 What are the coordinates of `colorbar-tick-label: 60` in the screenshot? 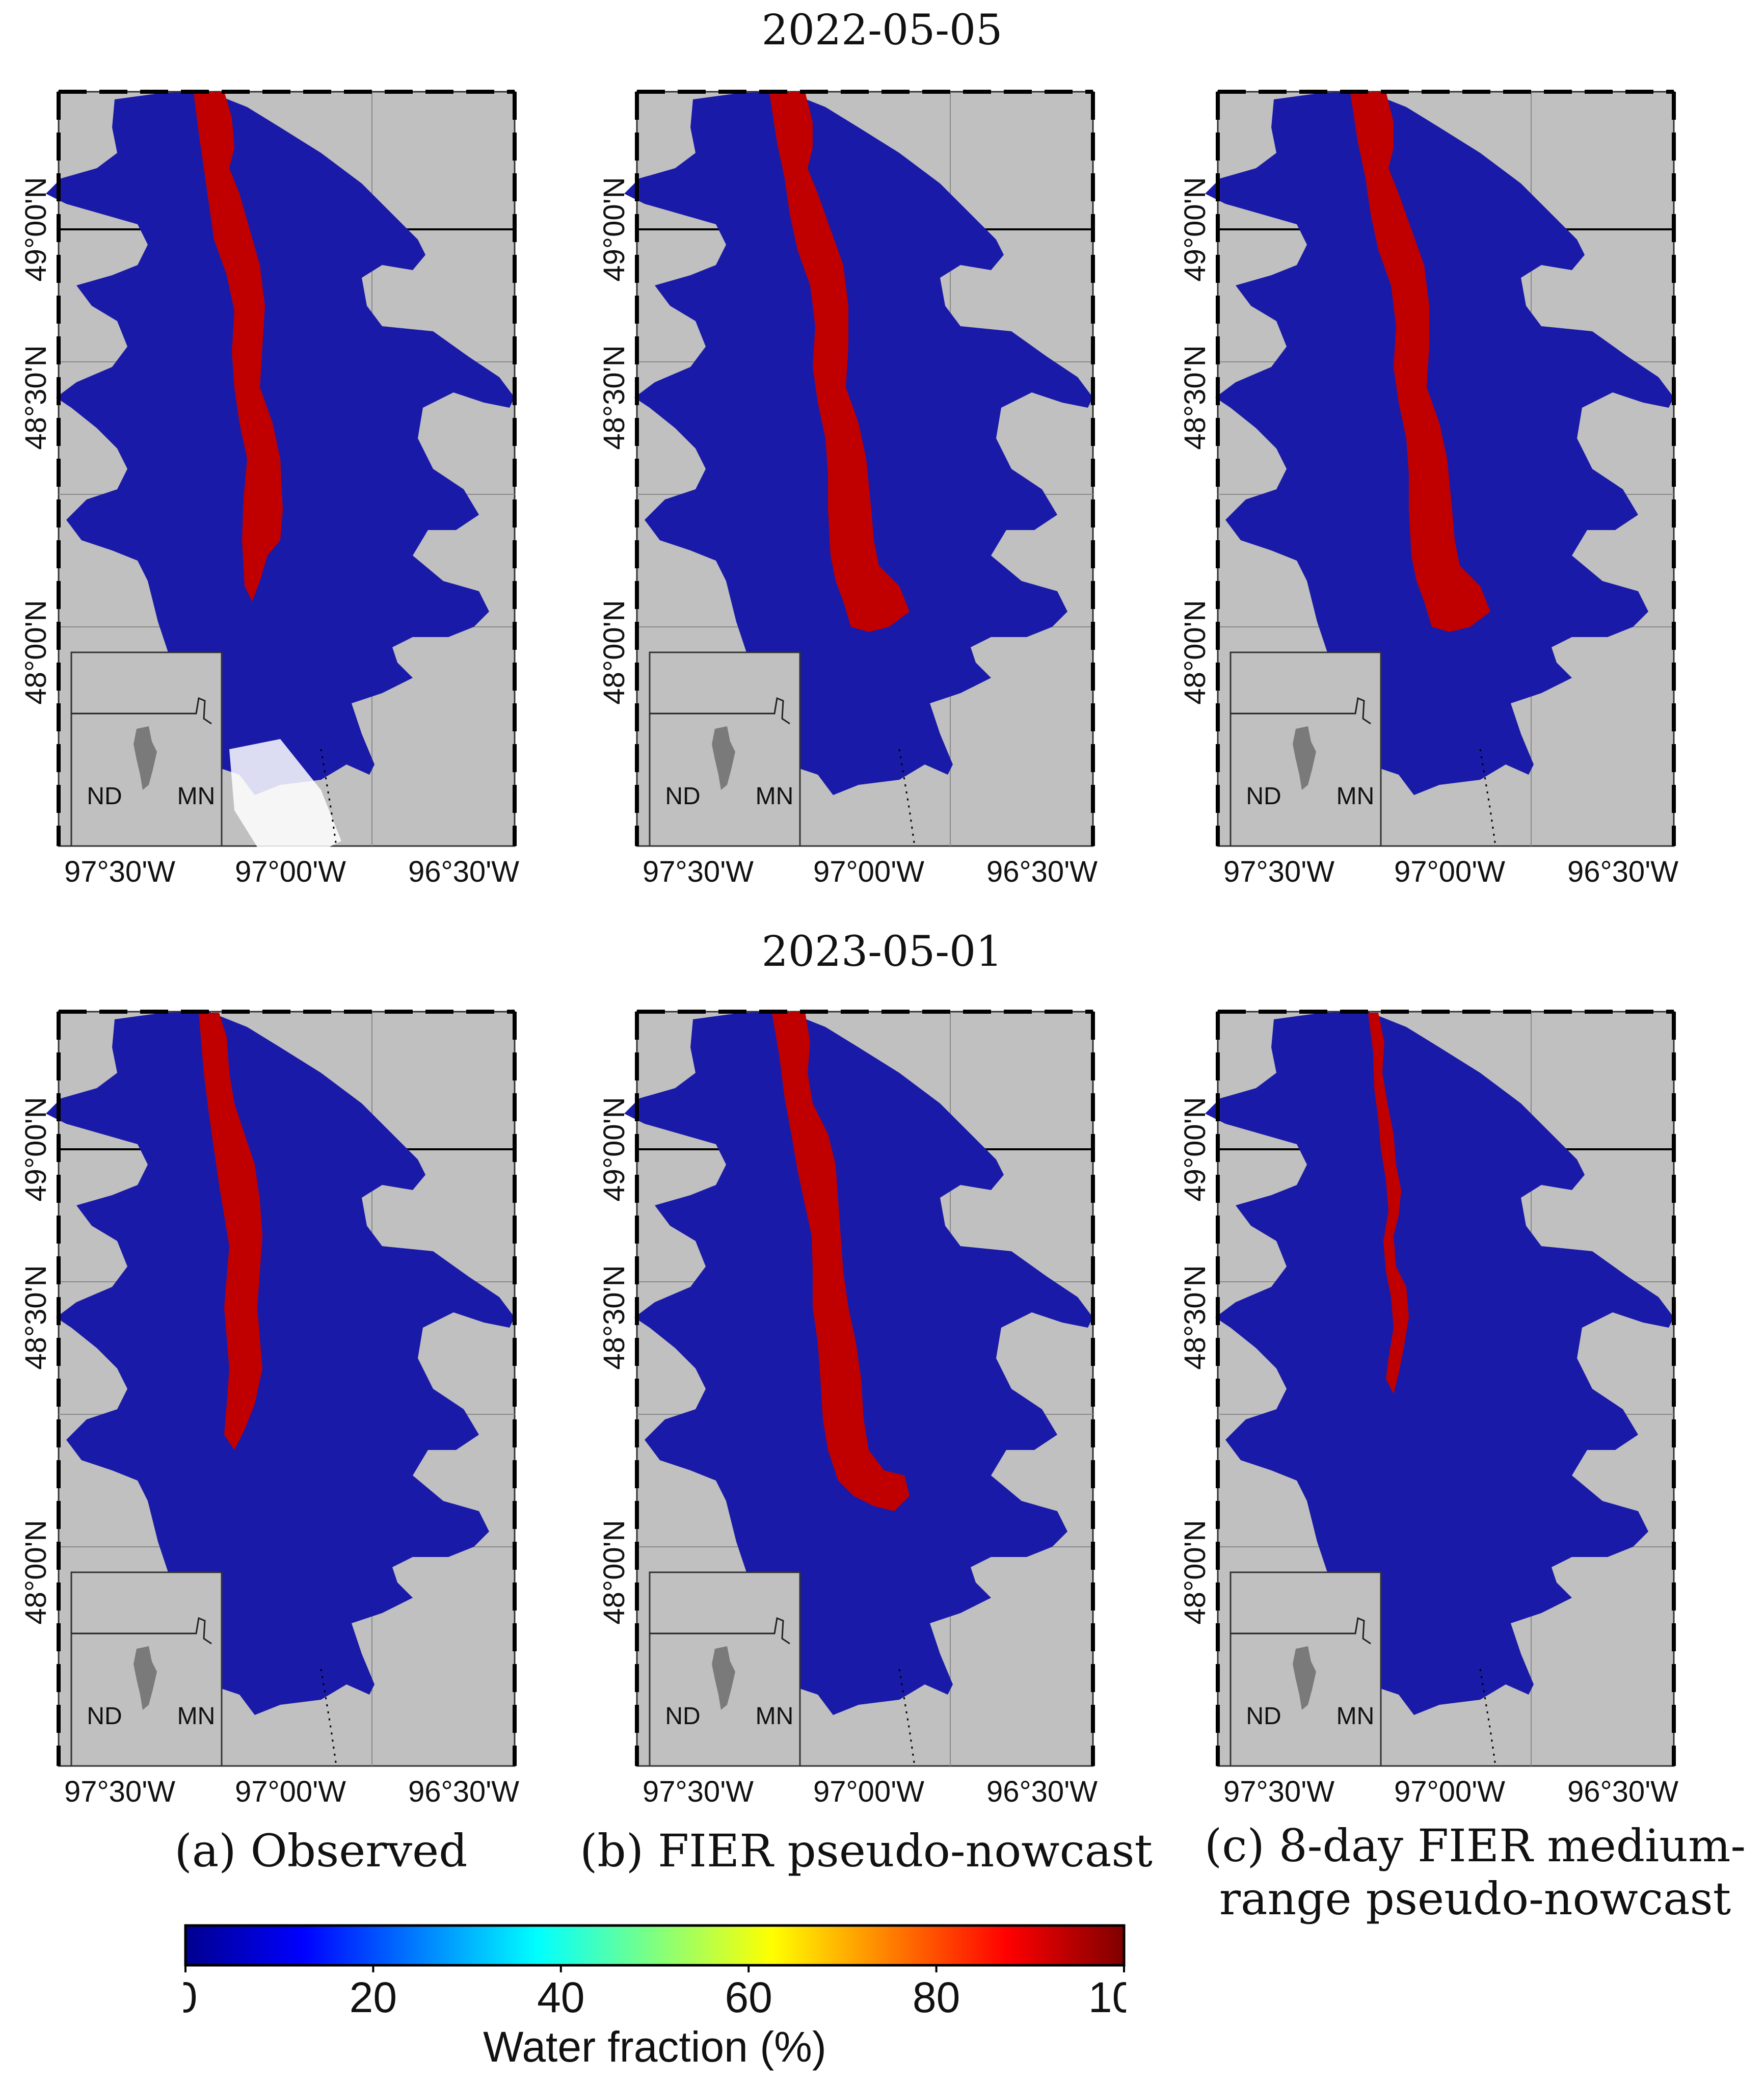 It's located at (748, 1997).